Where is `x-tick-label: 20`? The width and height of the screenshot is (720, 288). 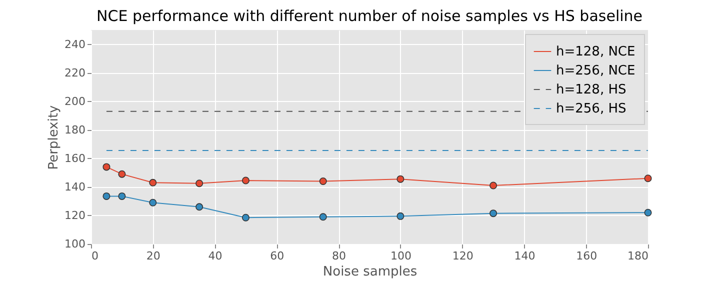 x-tick-label: 20 is located at coordinates (153, 256).